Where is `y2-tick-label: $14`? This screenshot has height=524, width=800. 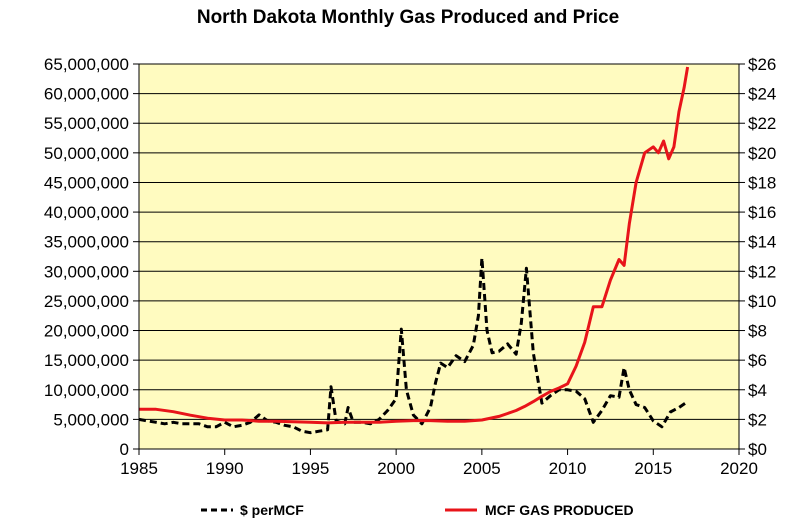 y2-tick-label: $14 is located at coordinates (762, 242).